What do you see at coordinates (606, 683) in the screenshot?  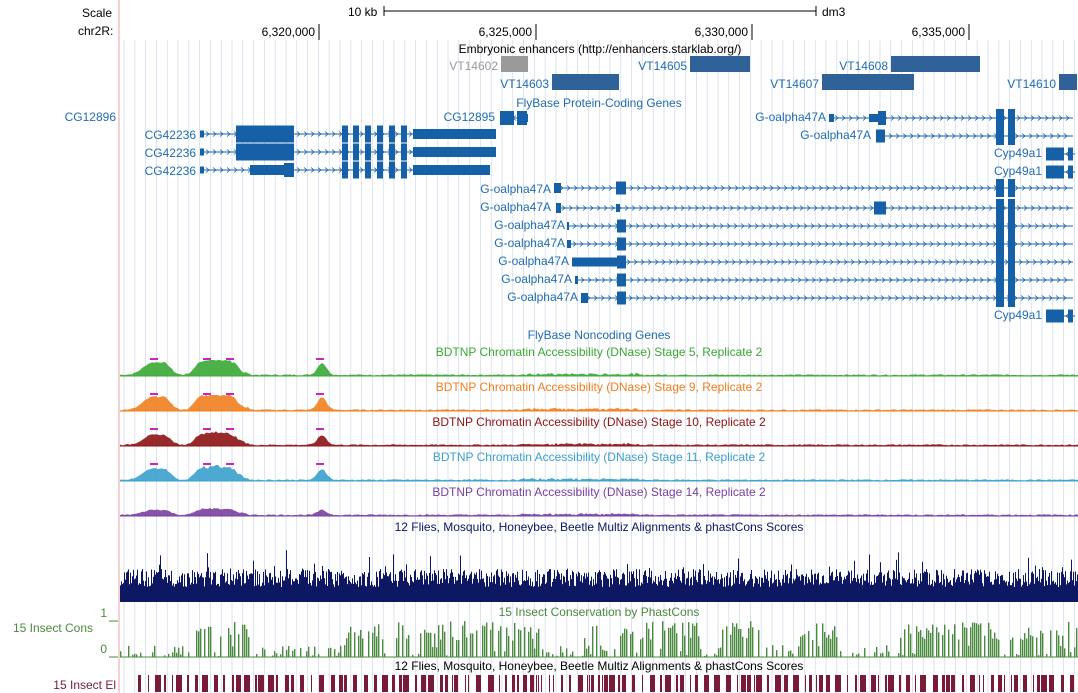 I see `conserved-elements` at bounding box center [606, 683].